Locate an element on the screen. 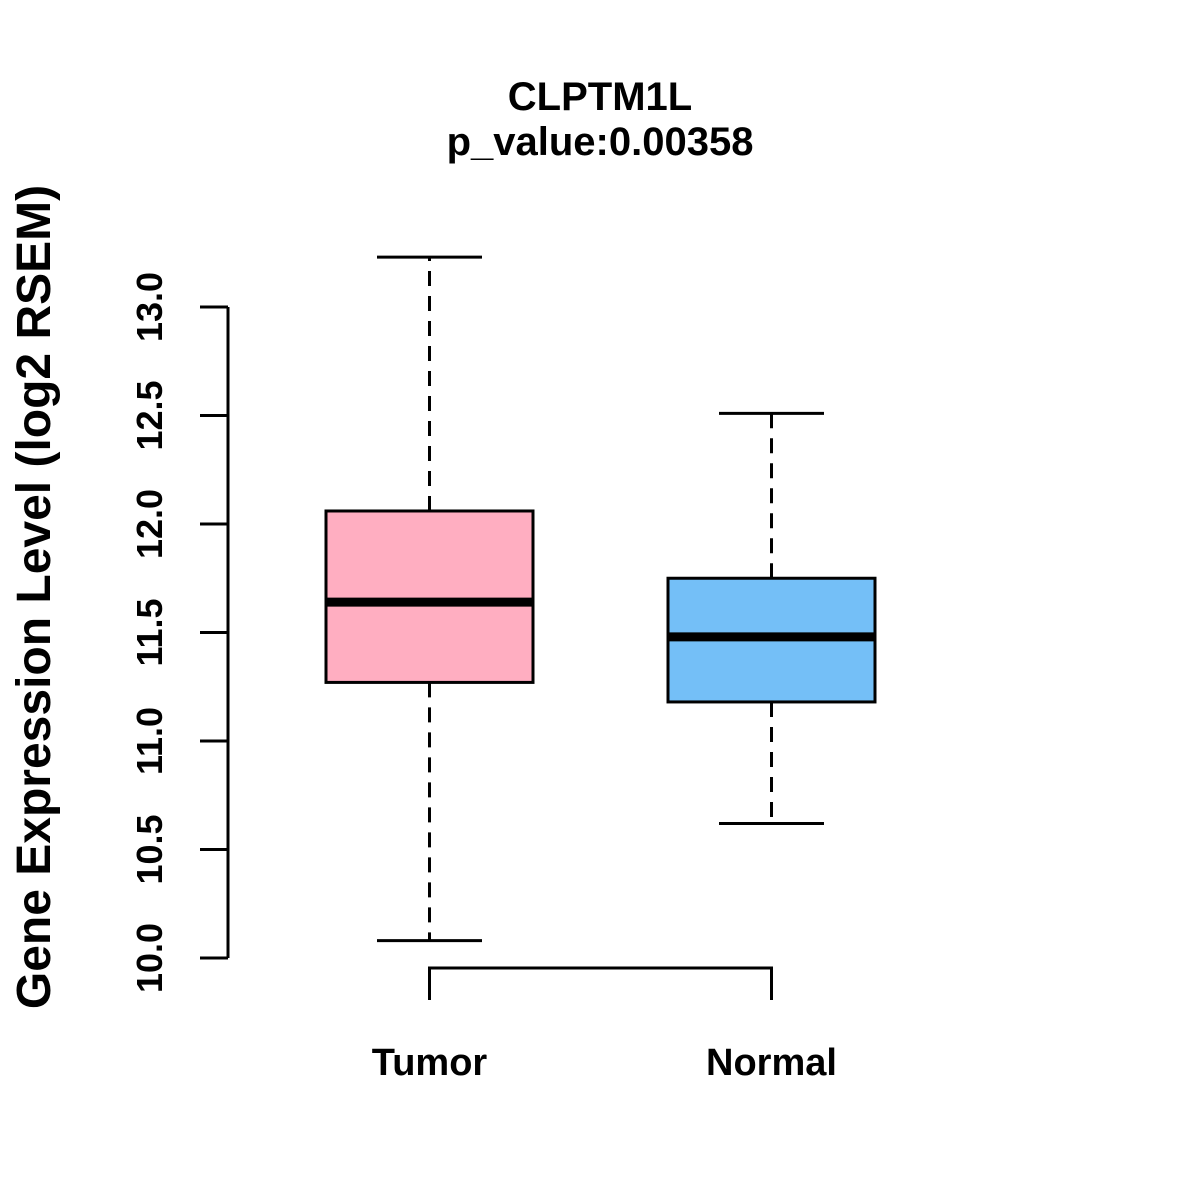 The height and width of the screenshot is (1200, 1200). category-labels: Tumor Normal is located at coordinates (604, 1063).